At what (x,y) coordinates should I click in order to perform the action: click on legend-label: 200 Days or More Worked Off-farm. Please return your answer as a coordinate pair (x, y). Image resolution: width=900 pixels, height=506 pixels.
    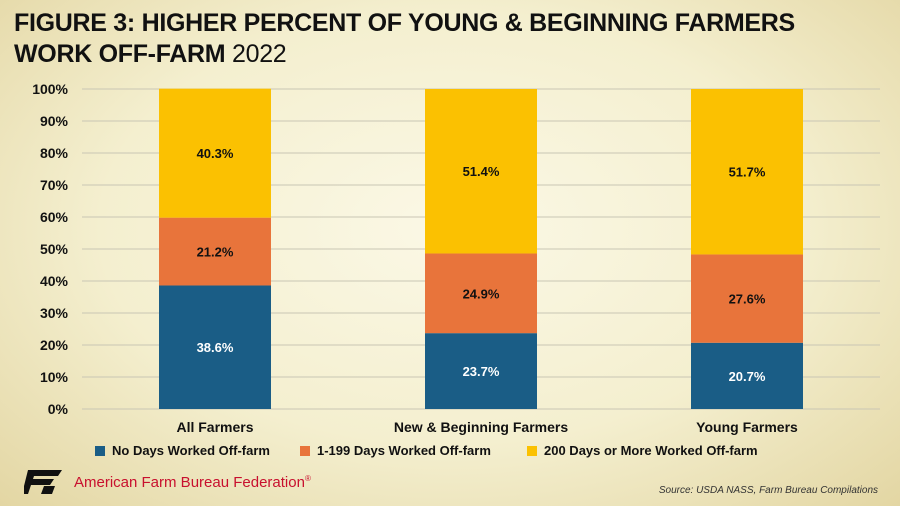
    Looking at the image, I should click on (651, 450).